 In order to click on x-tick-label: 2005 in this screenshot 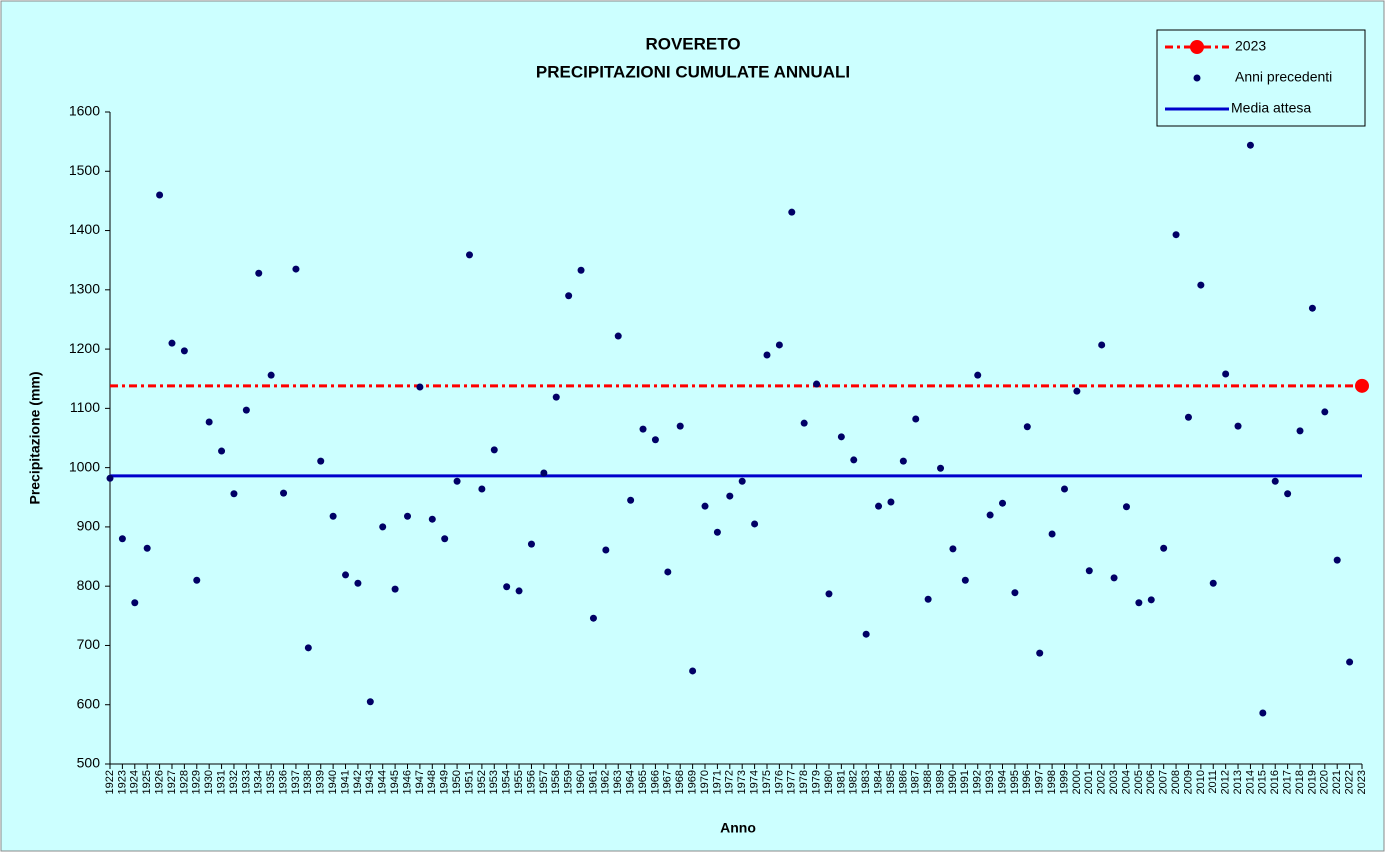, I will do `click(1139, 782)`.